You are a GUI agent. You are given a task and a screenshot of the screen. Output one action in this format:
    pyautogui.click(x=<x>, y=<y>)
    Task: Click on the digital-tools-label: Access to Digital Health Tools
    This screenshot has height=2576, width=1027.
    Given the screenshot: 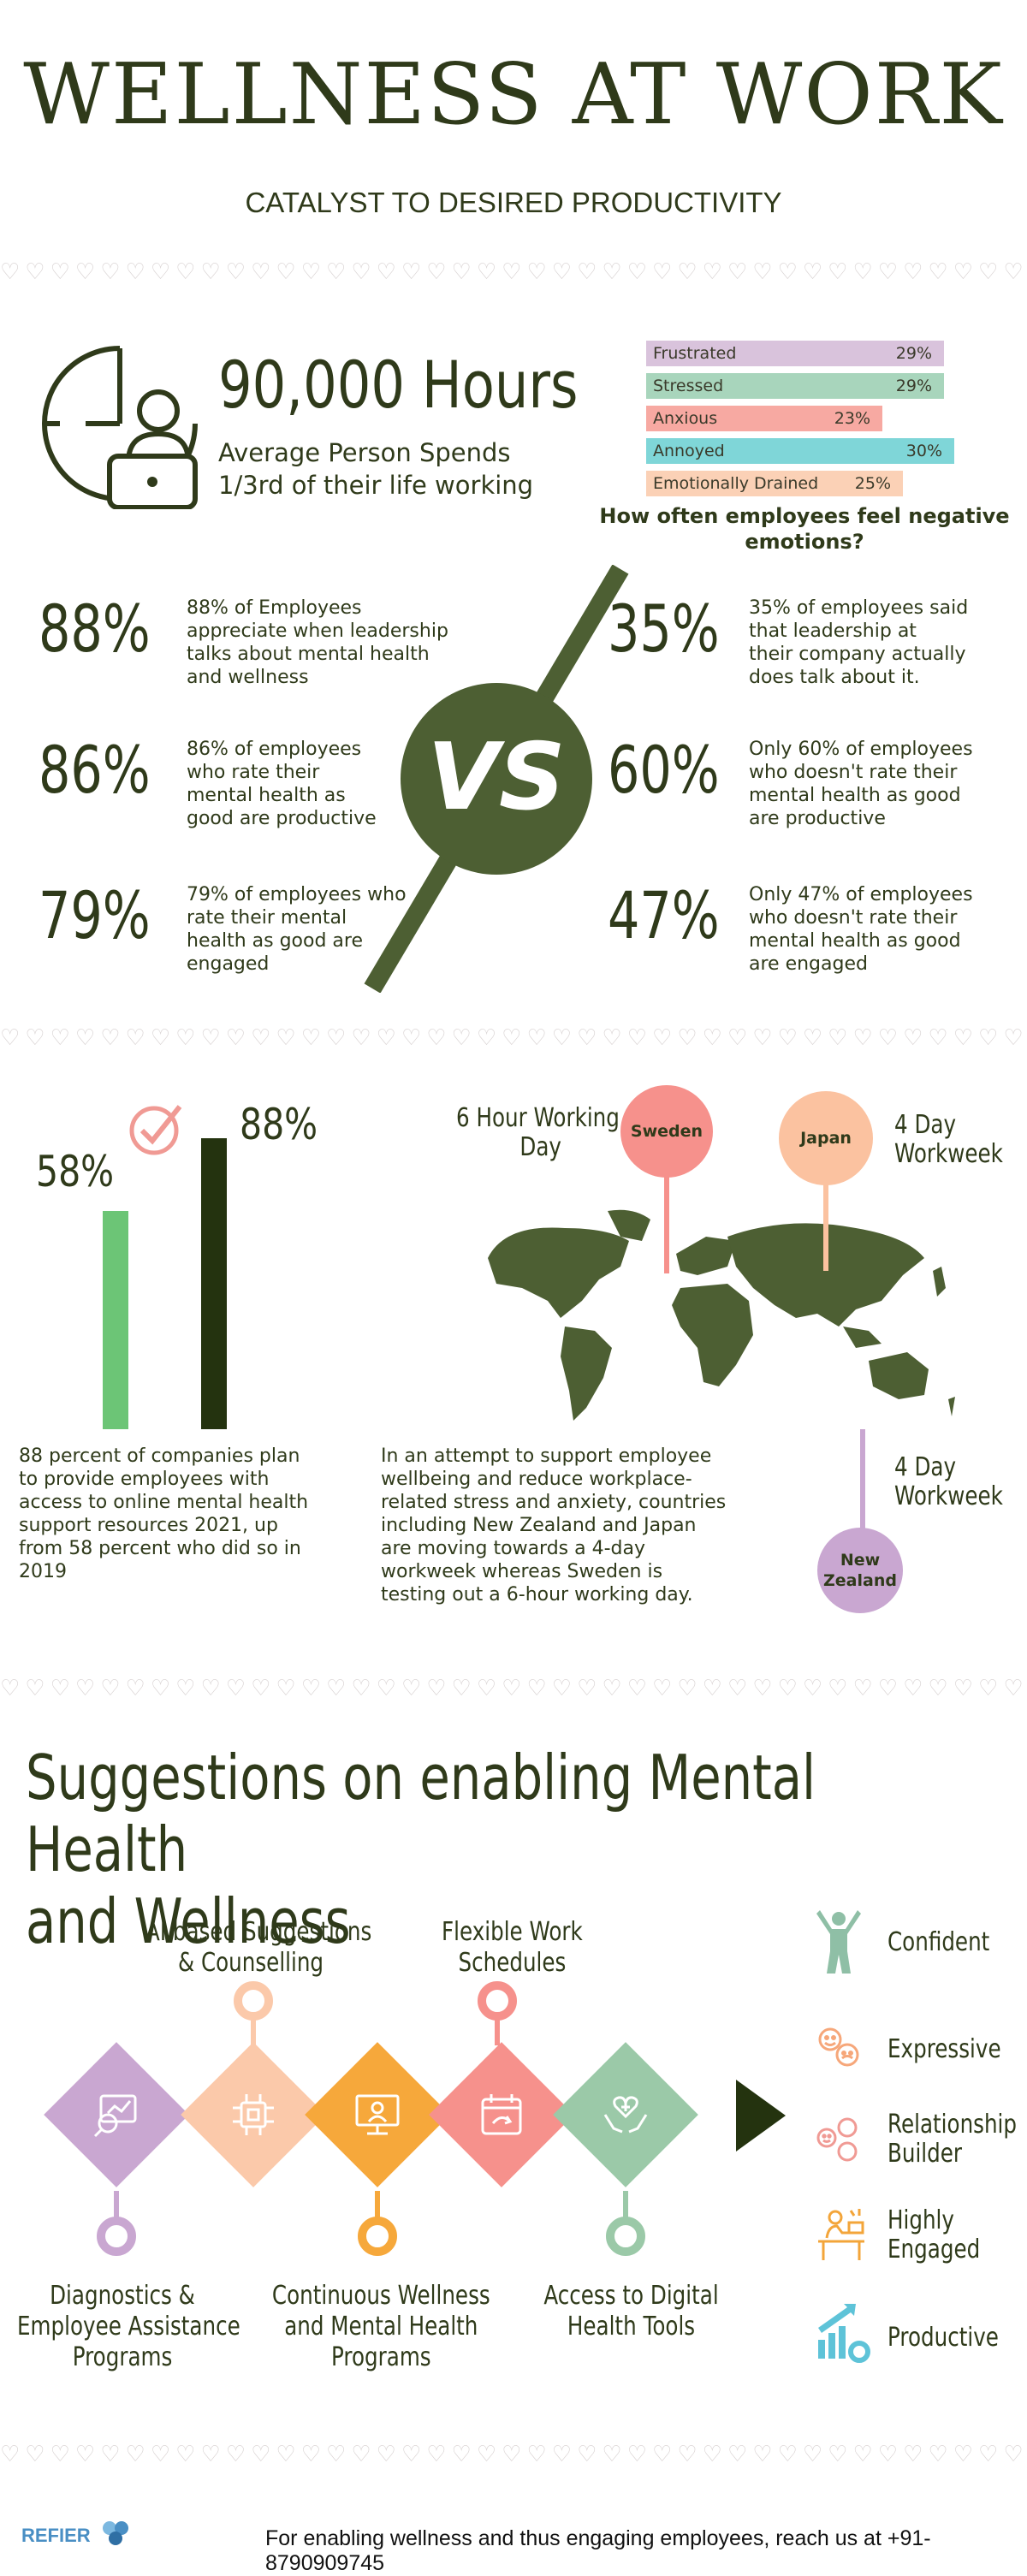 What is the action you would take?
    pyautogui.click(x=631, y=2311)
    